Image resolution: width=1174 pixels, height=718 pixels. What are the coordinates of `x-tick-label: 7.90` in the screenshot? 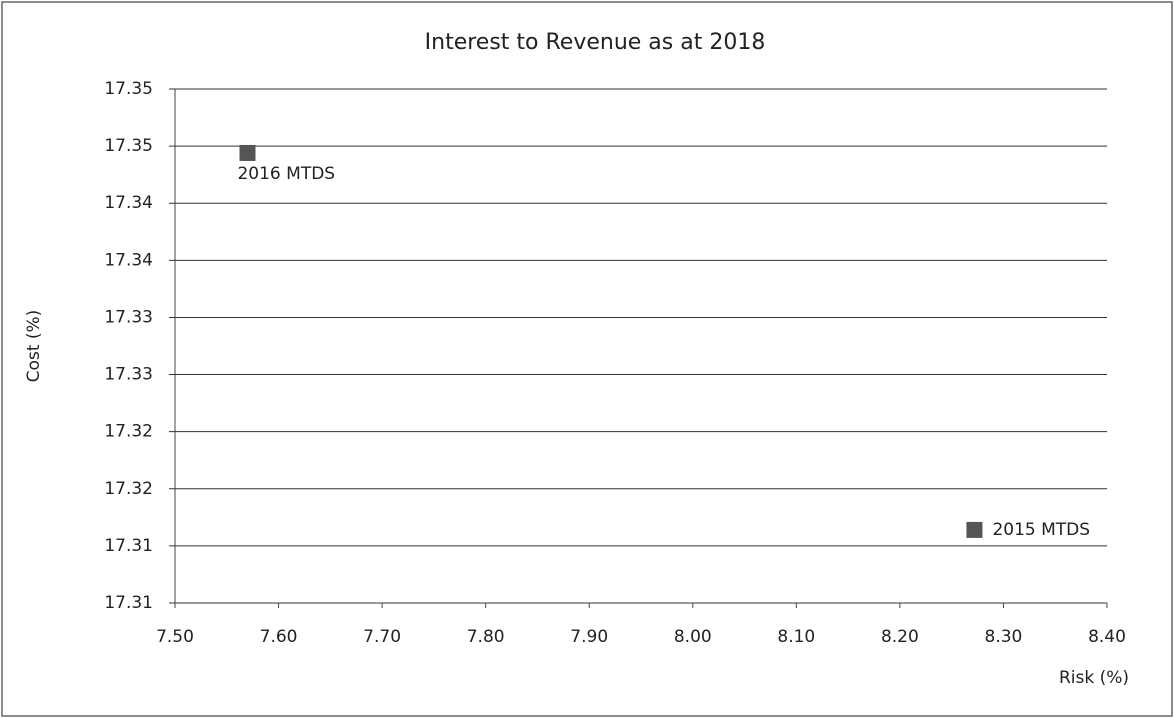 It's located at (589, 637).